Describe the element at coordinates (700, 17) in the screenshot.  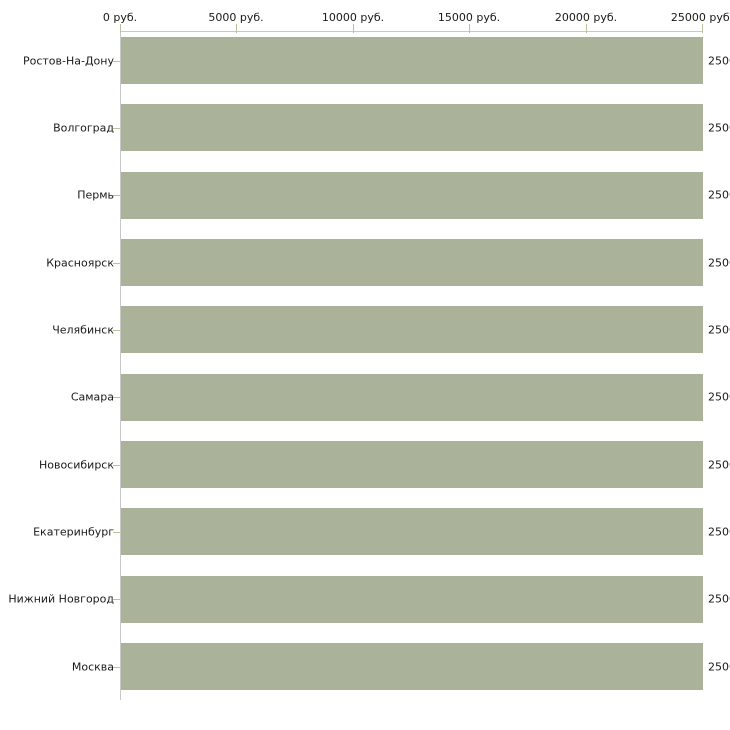
I see `x-axis-tick-label: 25000 руб.` at that location.